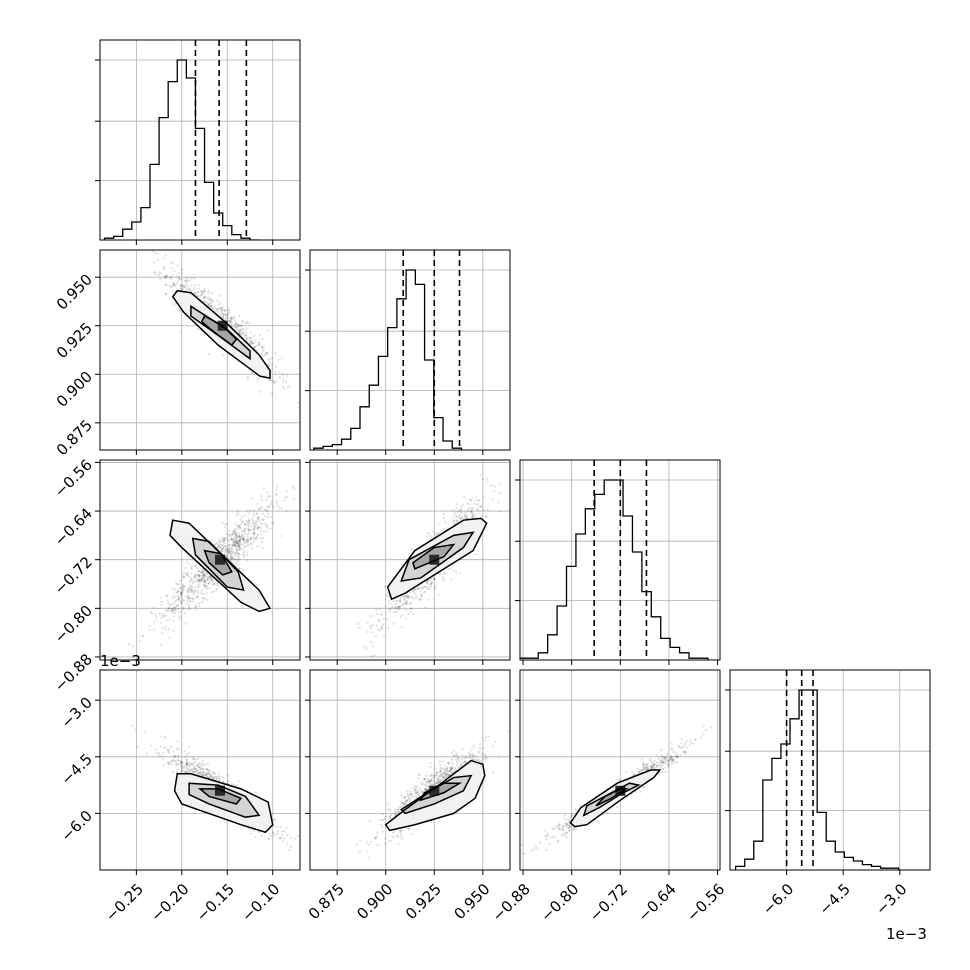 The height and width of the screenshot is (970, 970). I want to click on y-tick-label: −0.72, so click(73, 575).